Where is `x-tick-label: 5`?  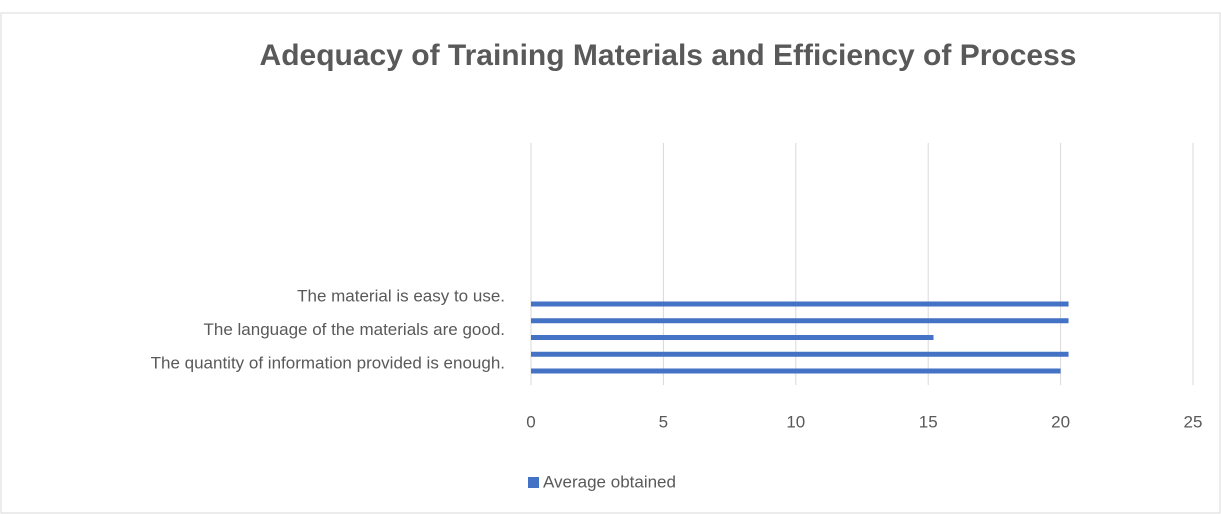
x-tick-label: 5 is located at coordinates (663, 421).